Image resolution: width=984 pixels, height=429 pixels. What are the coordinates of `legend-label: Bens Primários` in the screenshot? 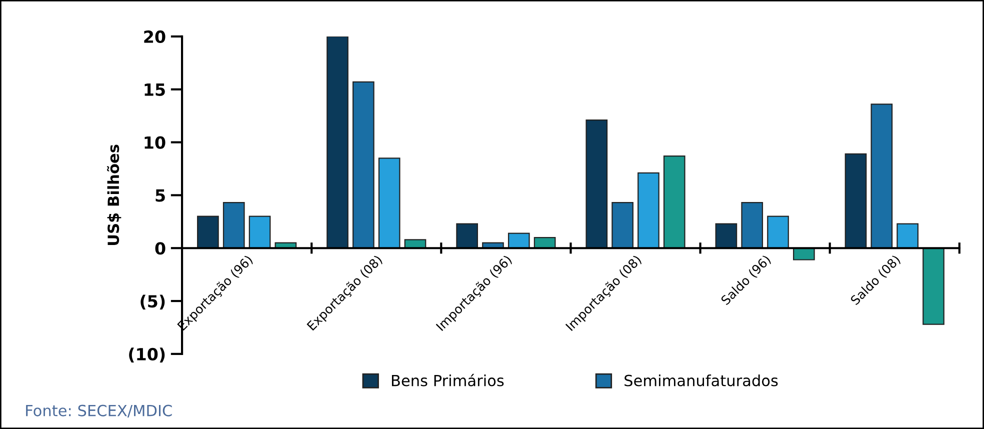 It's located at (448, 380).